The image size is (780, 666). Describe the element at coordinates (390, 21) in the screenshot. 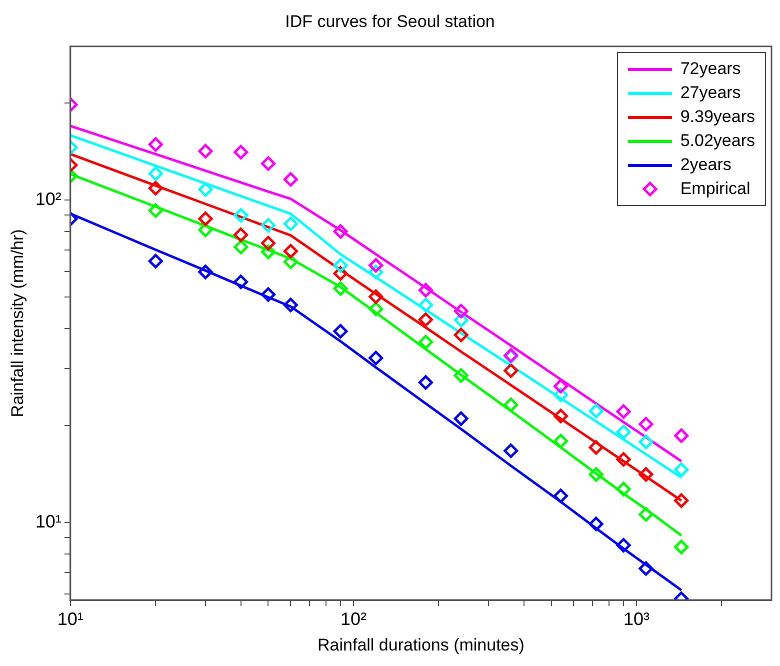

I see `chart-title: IDF curves for Seoul station` at that location.